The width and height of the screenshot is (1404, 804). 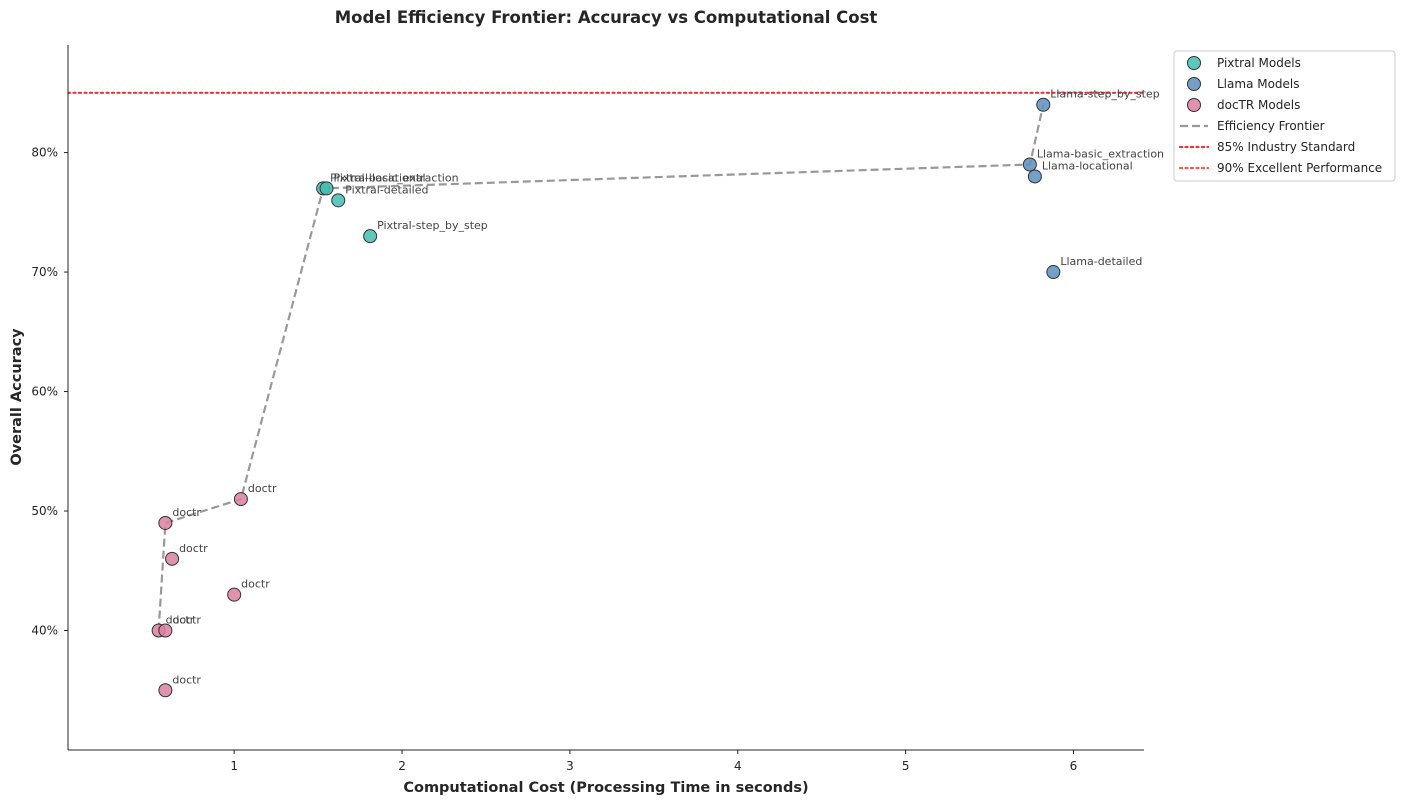 What do you see at coordinates (1087, 165) in the screenshot?
I see `point-annotation: Llama-locational` at bounding box center [1087, 165].